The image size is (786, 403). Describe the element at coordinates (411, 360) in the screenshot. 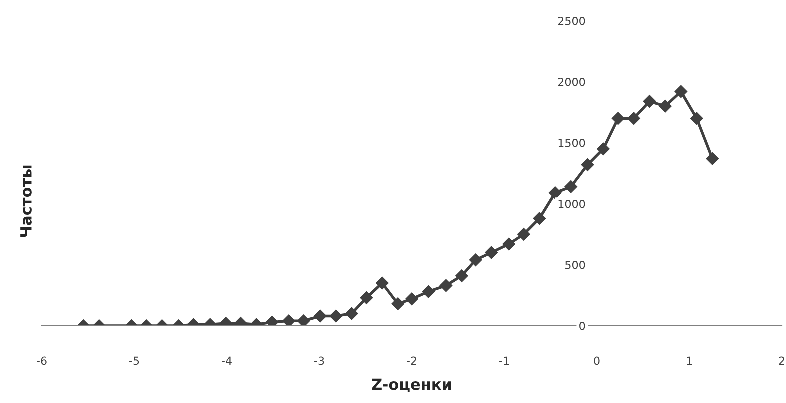

I see `x-tick-label: -2` at that location.